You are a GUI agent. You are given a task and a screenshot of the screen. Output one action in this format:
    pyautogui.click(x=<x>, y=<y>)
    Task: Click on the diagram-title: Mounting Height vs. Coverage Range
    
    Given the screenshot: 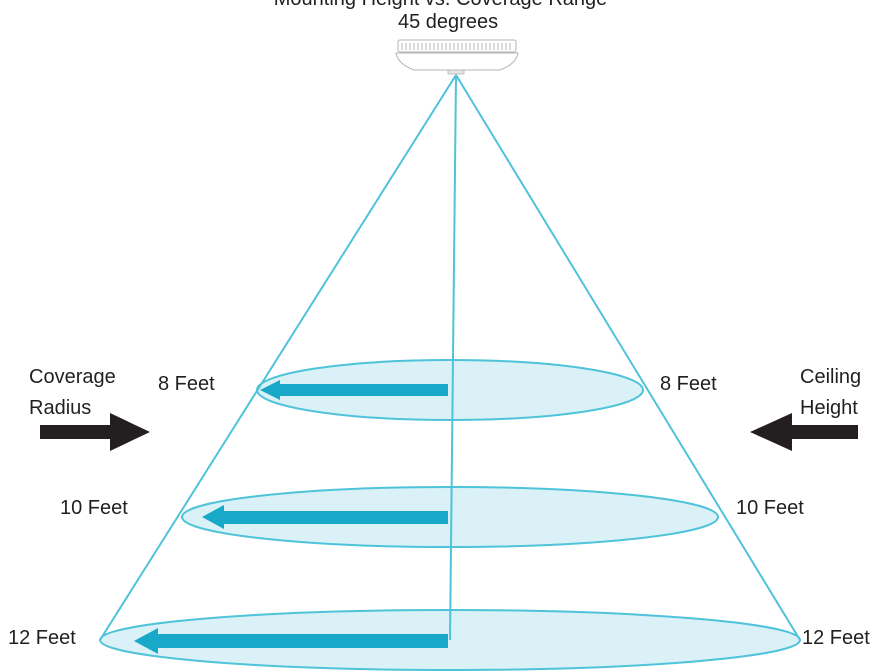 What is the action you would take?
    pyautogui.click(x=440, y=5)
    